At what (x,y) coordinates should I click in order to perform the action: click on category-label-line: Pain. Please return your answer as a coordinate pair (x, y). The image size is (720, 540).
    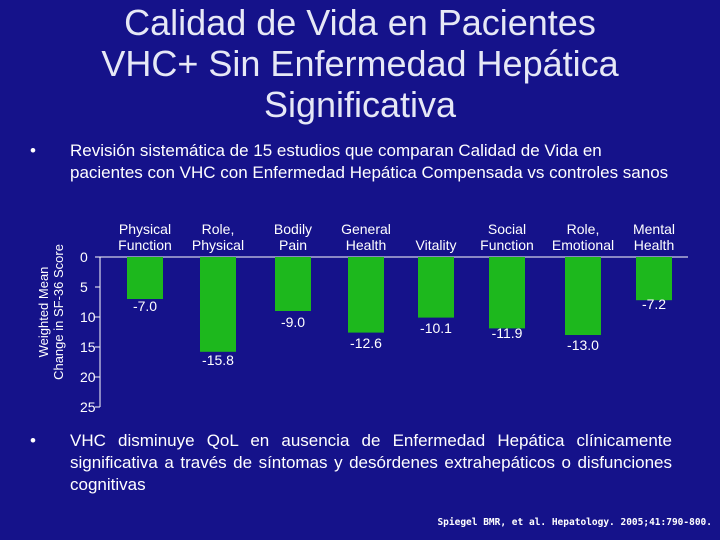
    Looking at the image, I should click on (293, 245).